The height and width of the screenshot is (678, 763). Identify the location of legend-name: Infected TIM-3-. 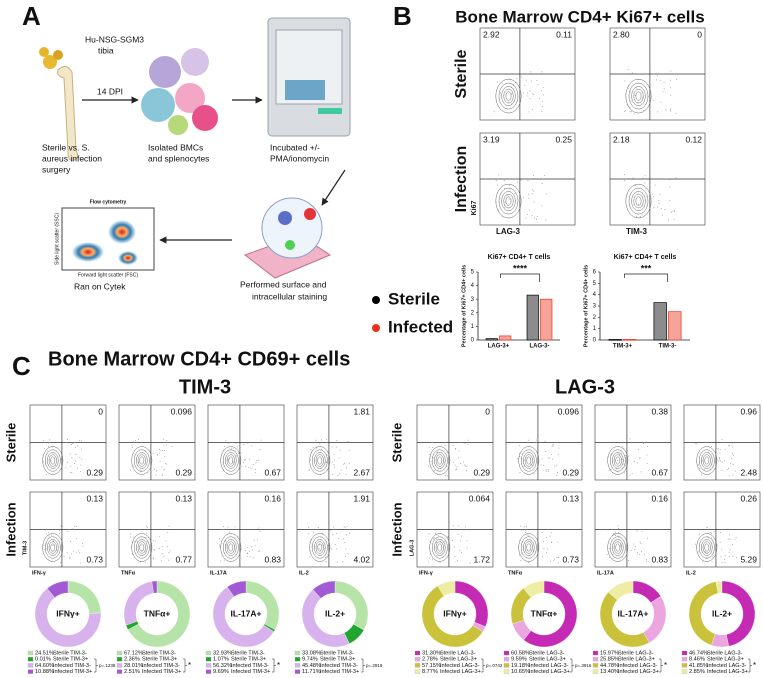
(72, 666).